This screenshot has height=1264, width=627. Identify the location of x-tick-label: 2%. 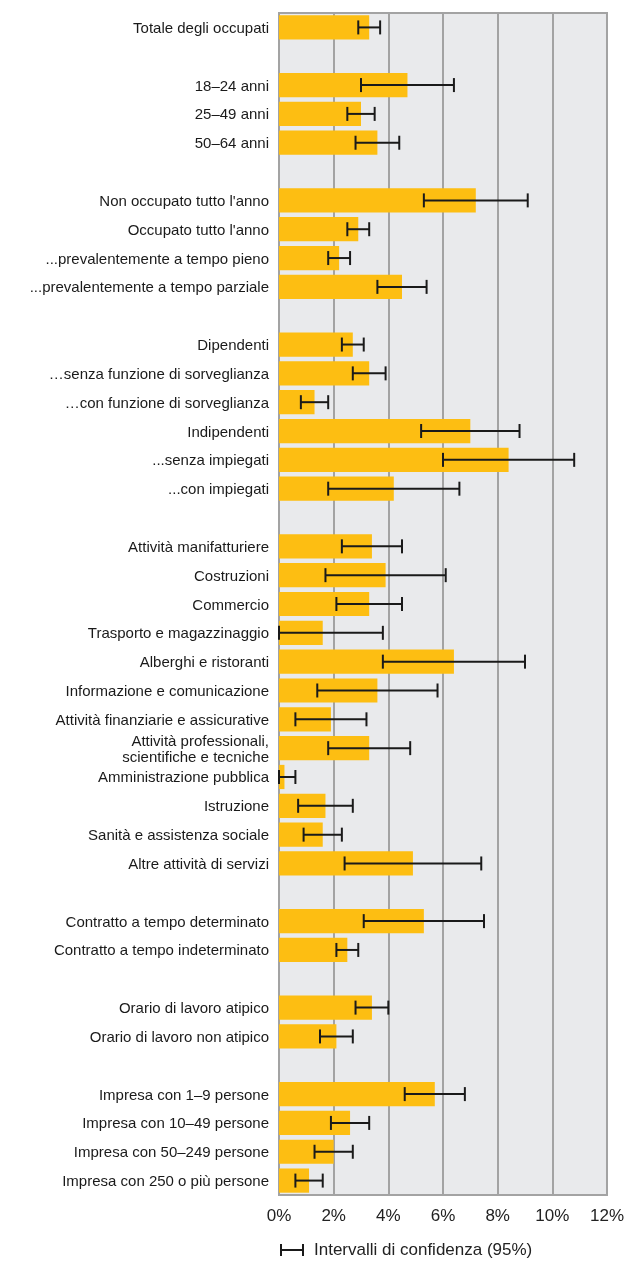
(333, 1215).